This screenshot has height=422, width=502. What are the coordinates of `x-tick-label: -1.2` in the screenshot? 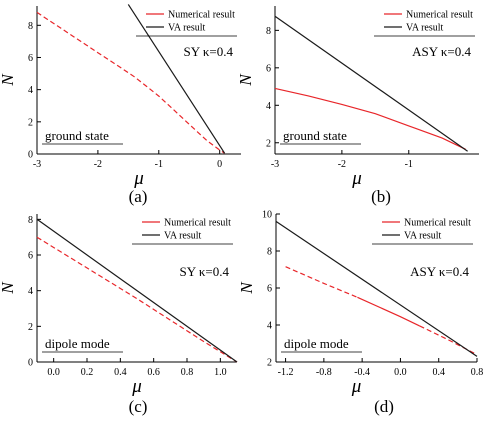 It's located at (286, 372).